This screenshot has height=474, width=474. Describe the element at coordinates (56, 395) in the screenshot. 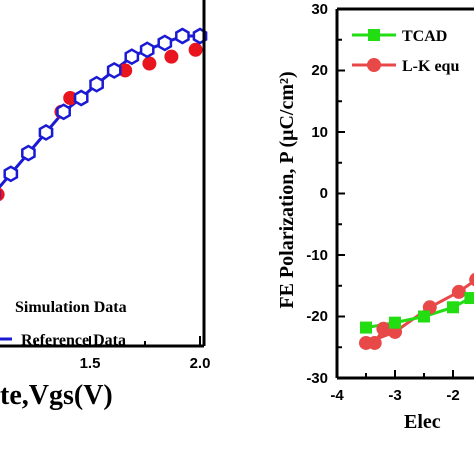

I see `left-x-axis-title: te,Vgs(V)` at that location.